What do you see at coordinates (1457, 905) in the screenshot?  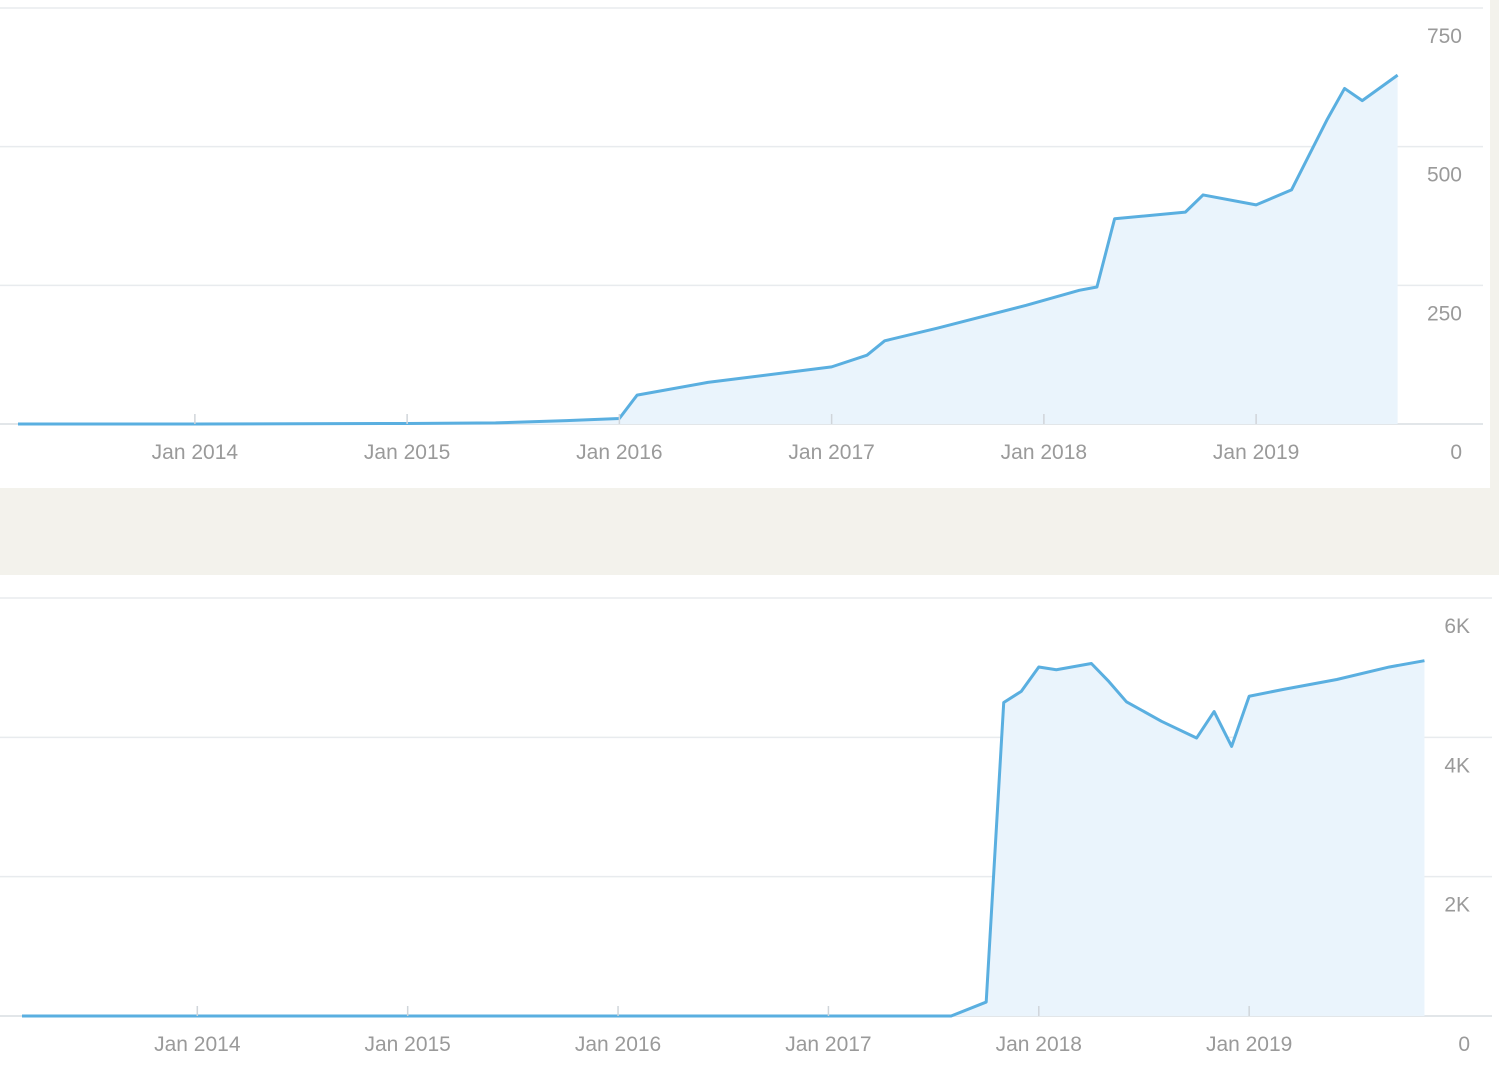 I see `y-tick-label: 2K` at bounding box center [1457, 905].